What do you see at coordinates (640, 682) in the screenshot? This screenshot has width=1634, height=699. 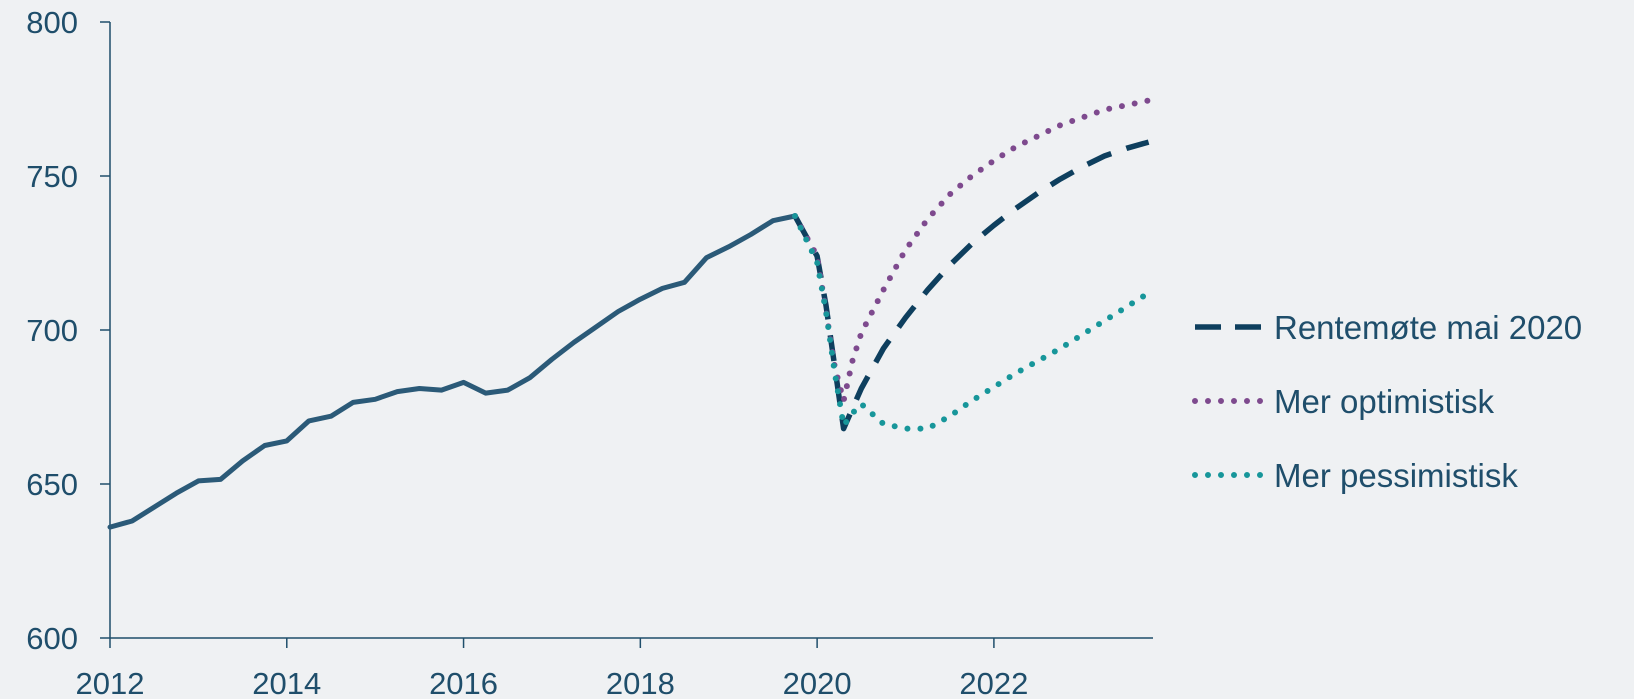 I see `x-tick-label: 2018` at bounding box center [640, 682].